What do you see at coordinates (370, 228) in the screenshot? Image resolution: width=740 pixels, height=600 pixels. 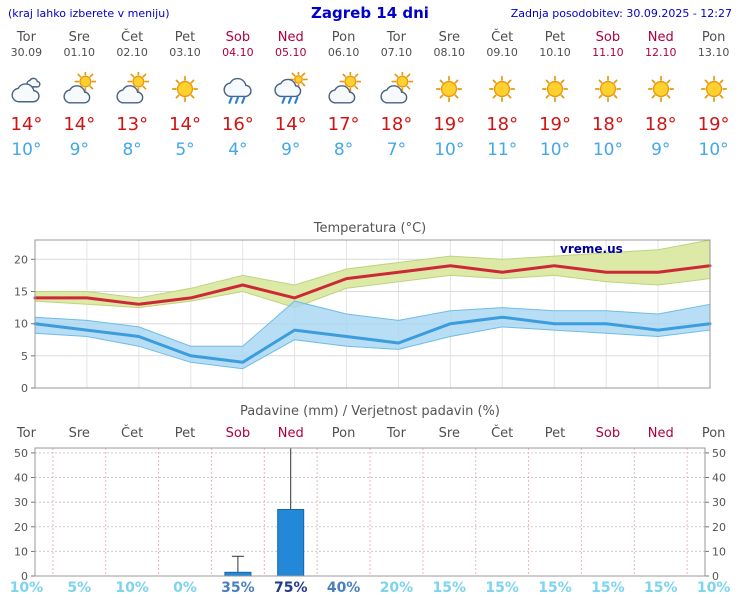 I see `temperature-chart-title: Temperatura (°C)` at bounding box center [370, 228].